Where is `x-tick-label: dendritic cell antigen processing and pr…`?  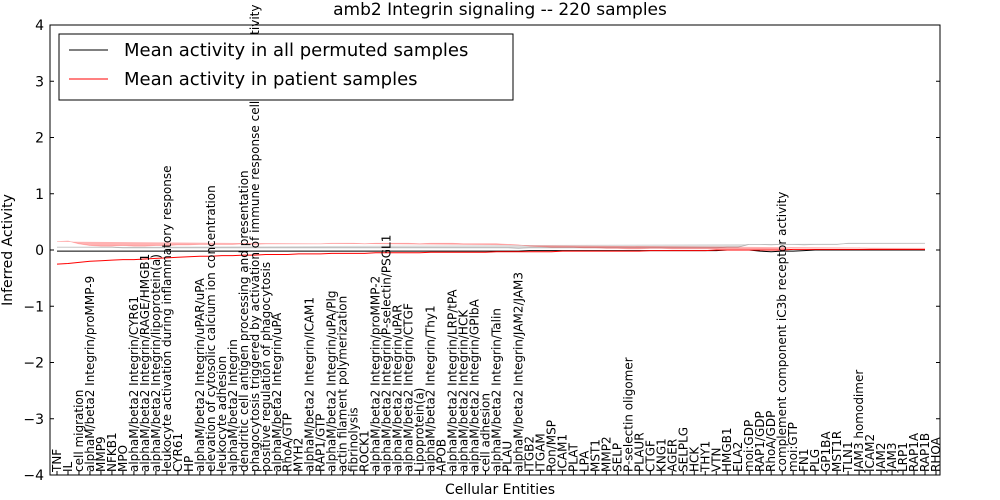 x-tick-label: dendritic cell antigen processing and pr… is located at coordinates (244, 321).